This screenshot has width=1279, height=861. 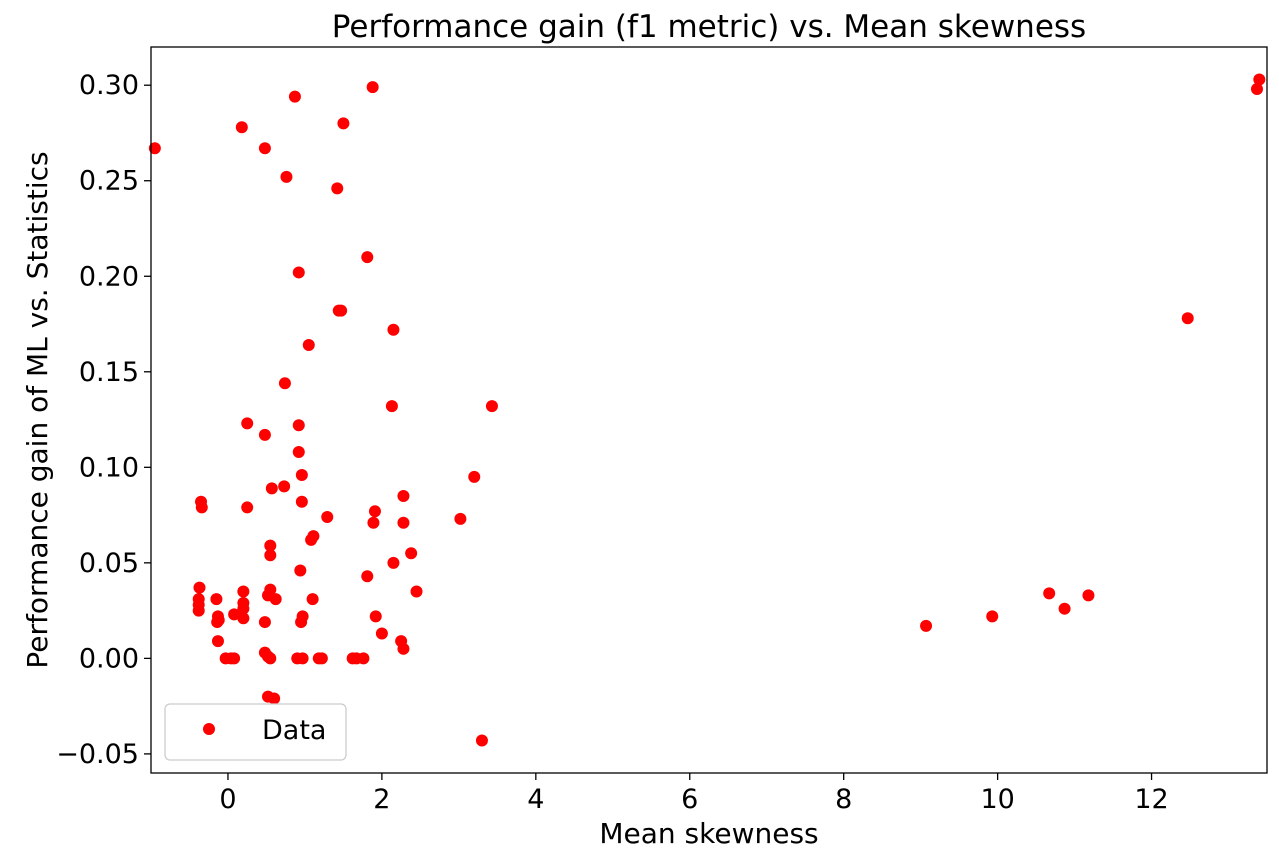 I want to click on y-axis-label: Performance gain of ML vs. Statistics, so click(x=37, y=409).